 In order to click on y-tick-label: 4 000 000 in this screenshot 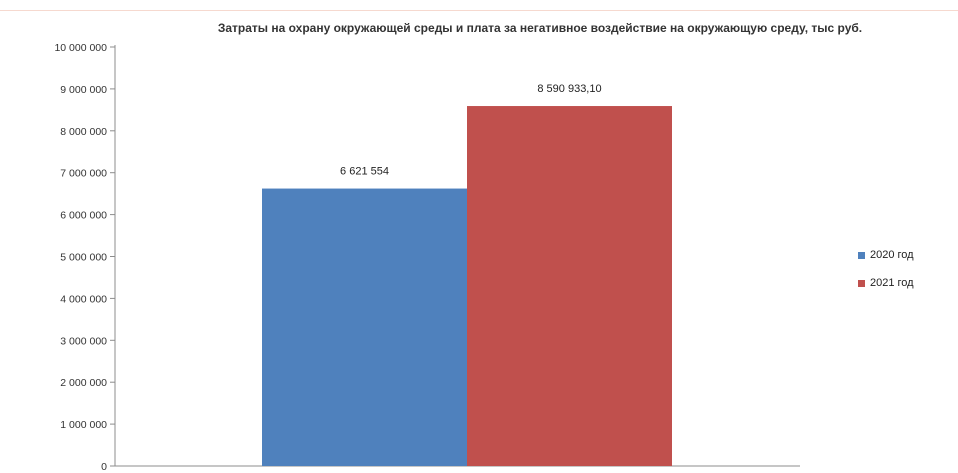, I will do `click(83, 299)`.